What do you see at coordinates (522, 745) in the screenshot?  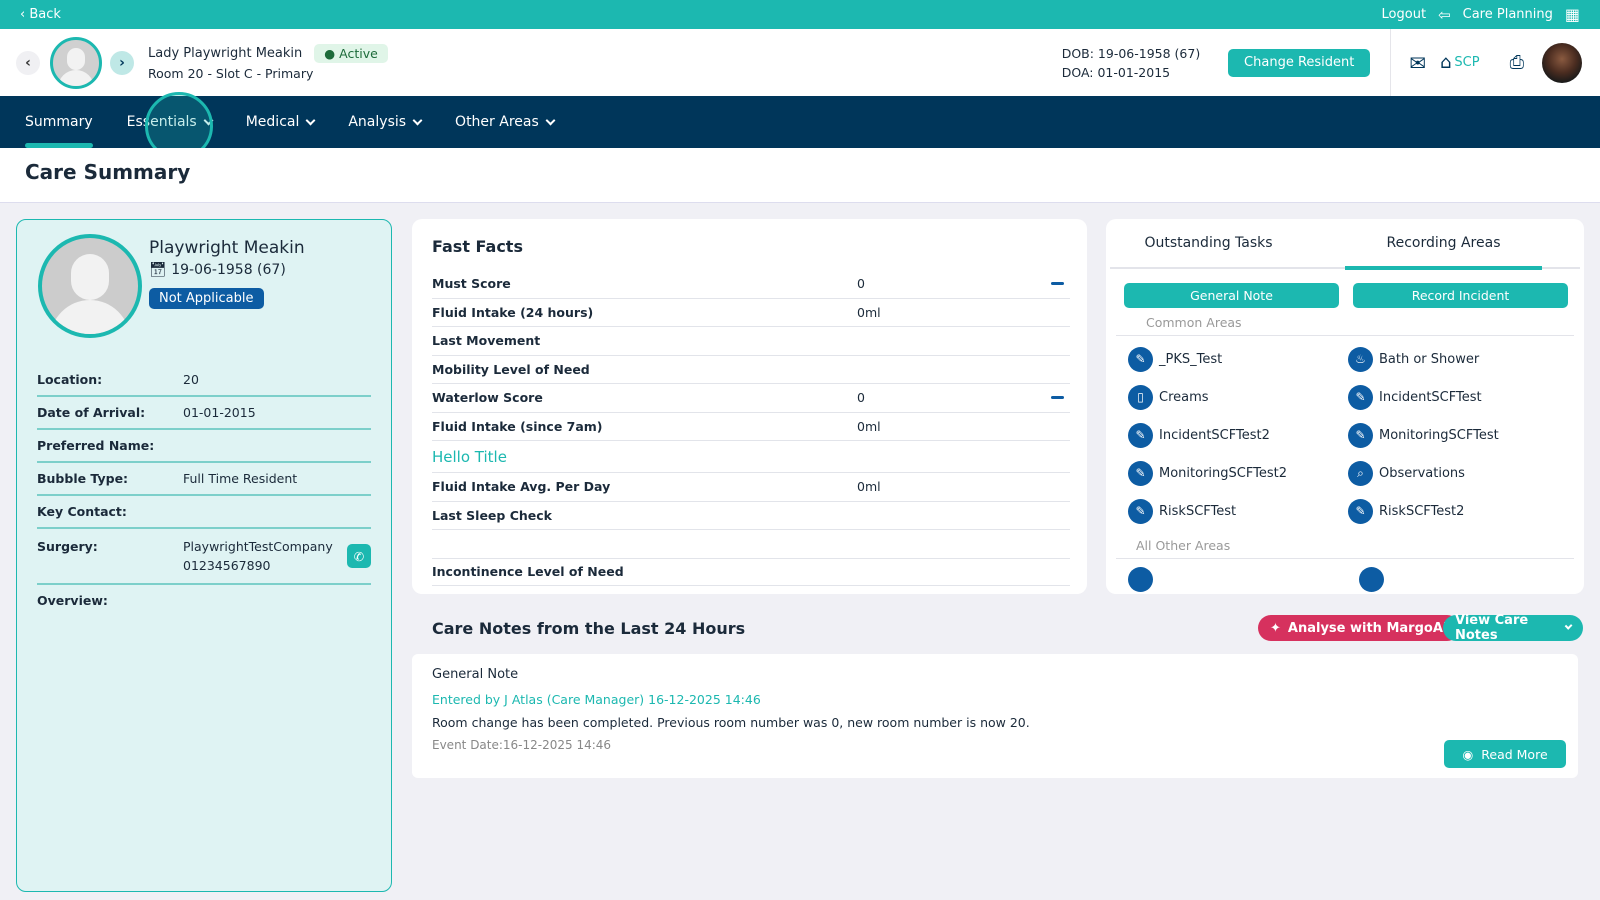 I see `note-event-date: Event Date:16-12-2025 14:46` at bounding box center [522, 745].